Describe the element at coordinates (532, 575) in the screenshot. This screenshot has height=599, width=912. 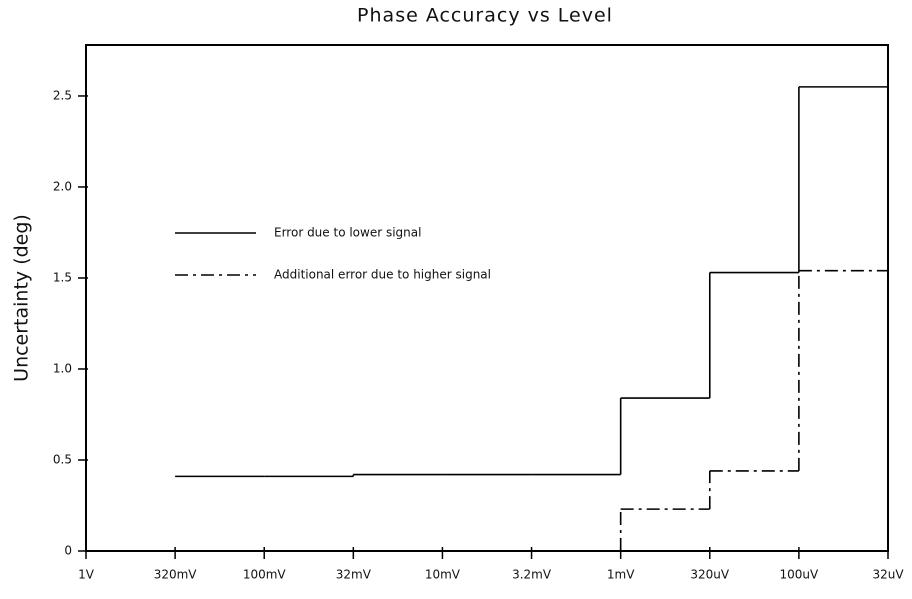
I see `x-tick-label: 3.2mV` at that location.